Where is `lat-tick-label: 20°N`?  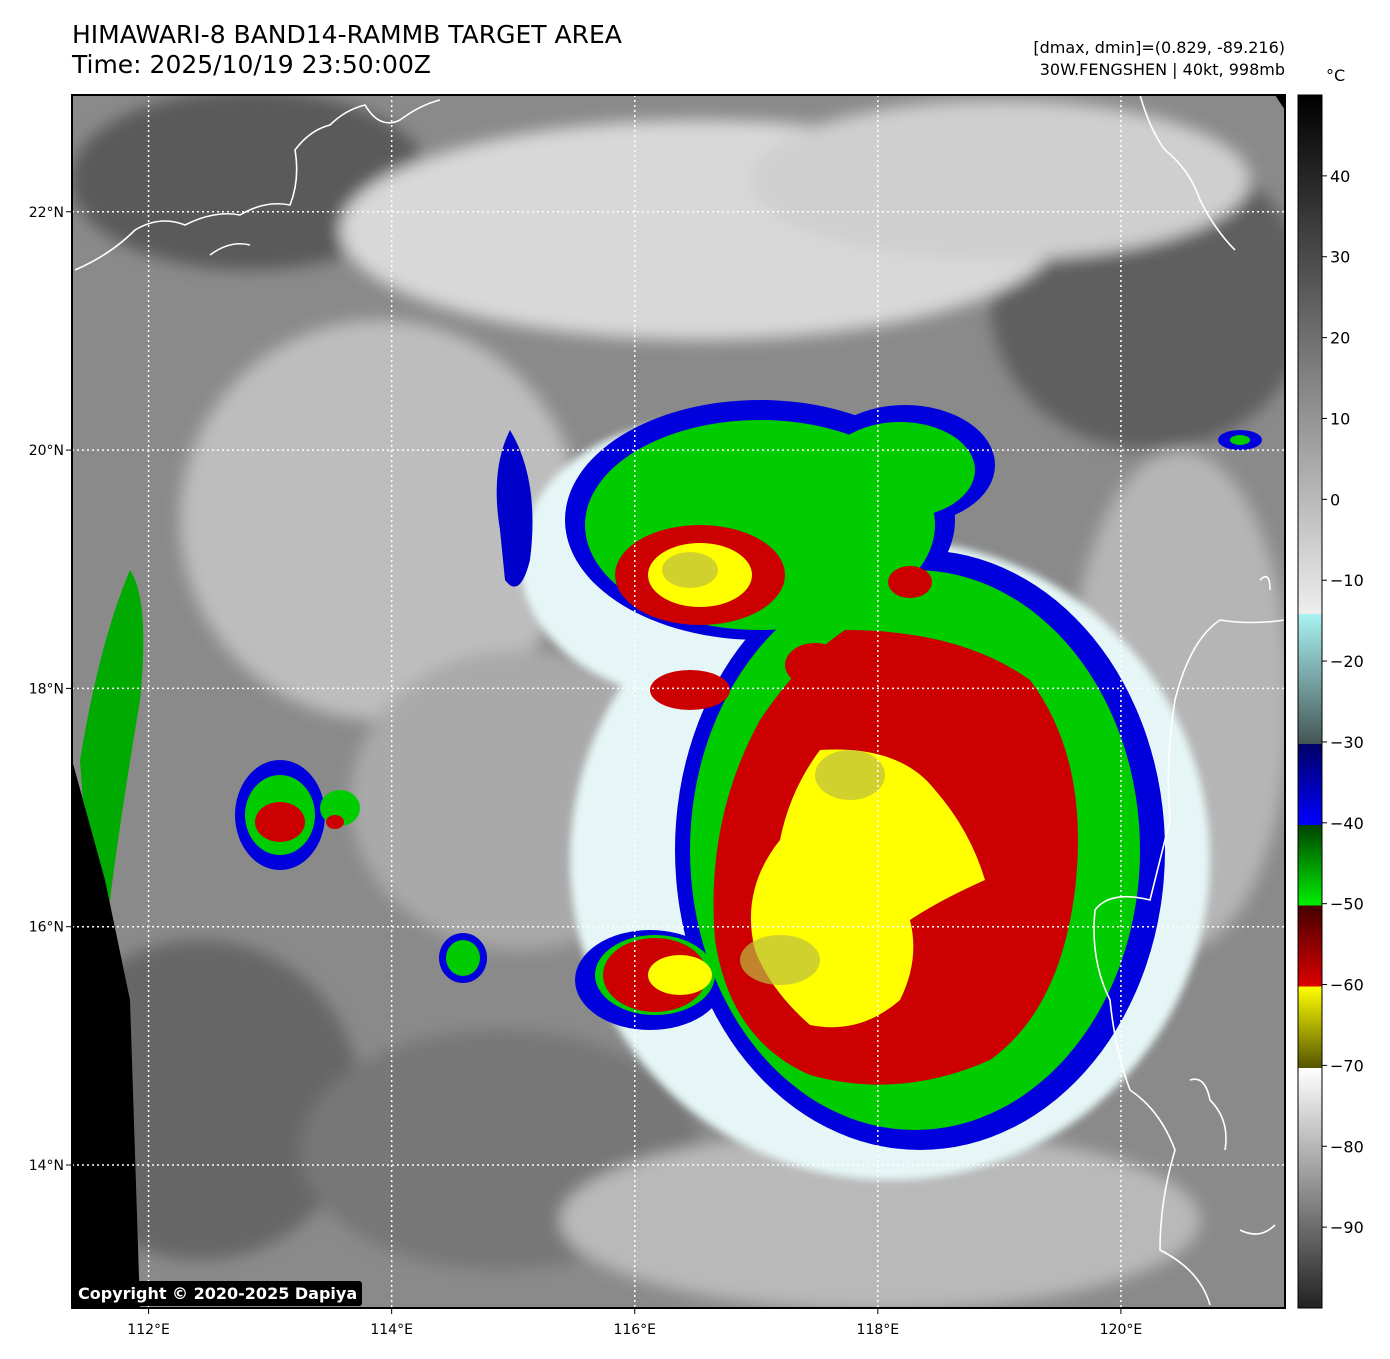 lat-tick-label: 20°N is located at coordinates (46, 451).